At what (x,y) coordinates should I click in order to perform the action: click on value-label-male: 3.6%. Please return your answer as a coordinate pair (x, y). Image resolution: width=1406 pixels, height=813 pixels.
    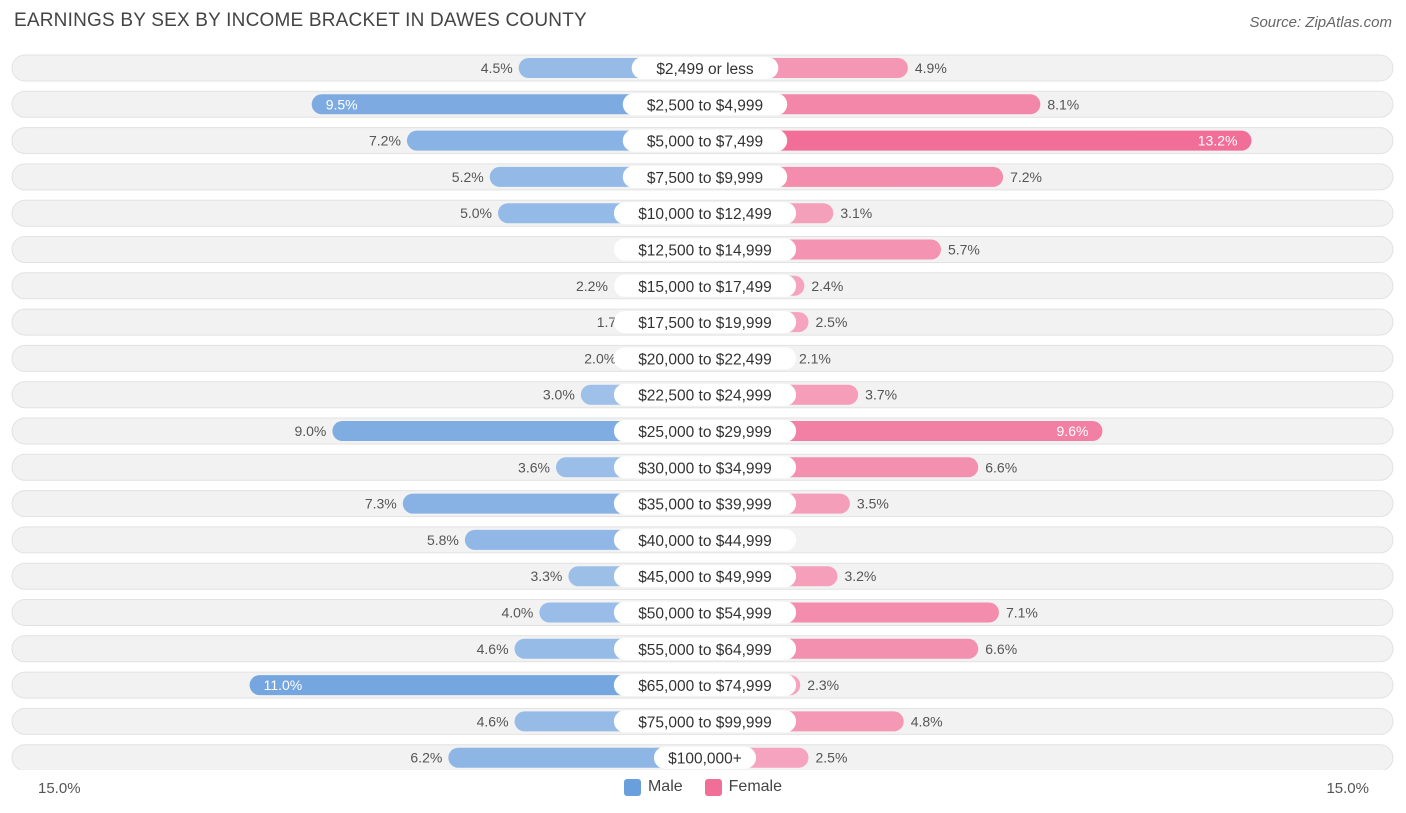
    Looking at the image, I should click on (534, 467).